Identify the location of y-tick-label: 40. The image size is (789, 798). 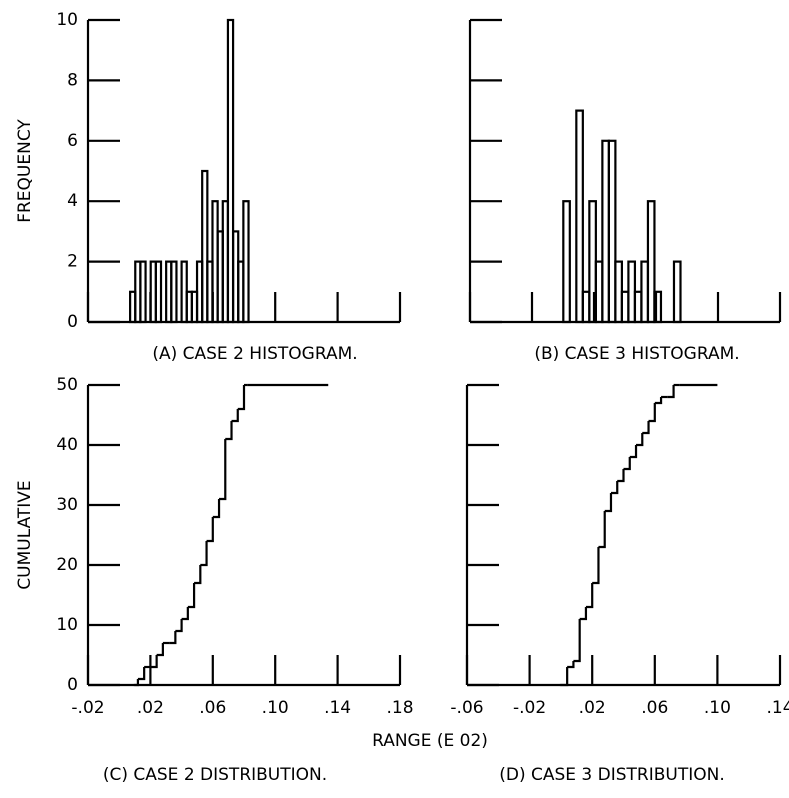
(67, 445).